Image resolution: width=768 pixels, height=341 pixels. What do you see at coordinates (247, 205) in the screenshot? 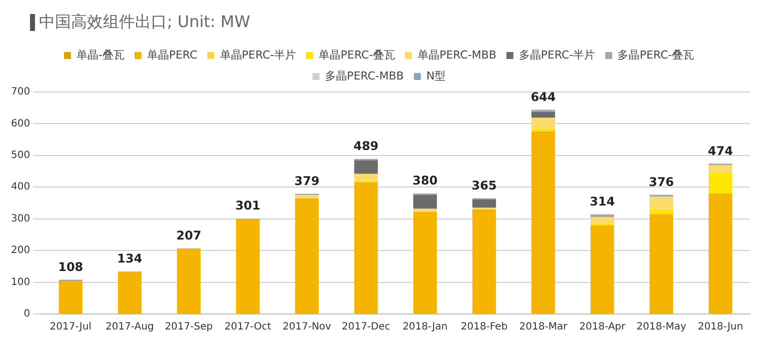
I see `total-label: 301` at bounding box center [247, 205].